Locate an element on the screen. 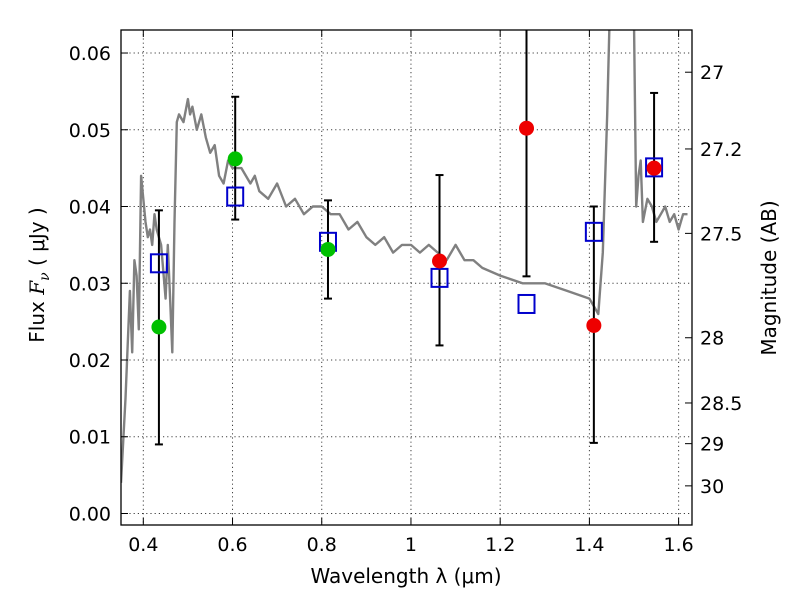 This screenshot has height=600, width=800. y-axis-ticks: 0.00 0.01 0.02 0.03 0.04 0.05 0.06 is located at coordinates (98, 284).